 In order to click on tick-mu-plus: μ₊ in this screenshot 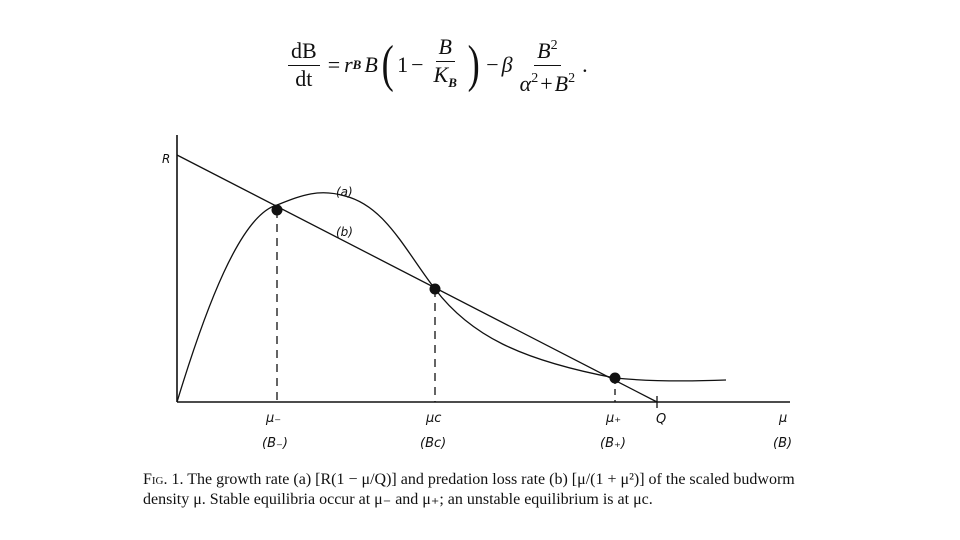, I will do `click(613, 418)`.